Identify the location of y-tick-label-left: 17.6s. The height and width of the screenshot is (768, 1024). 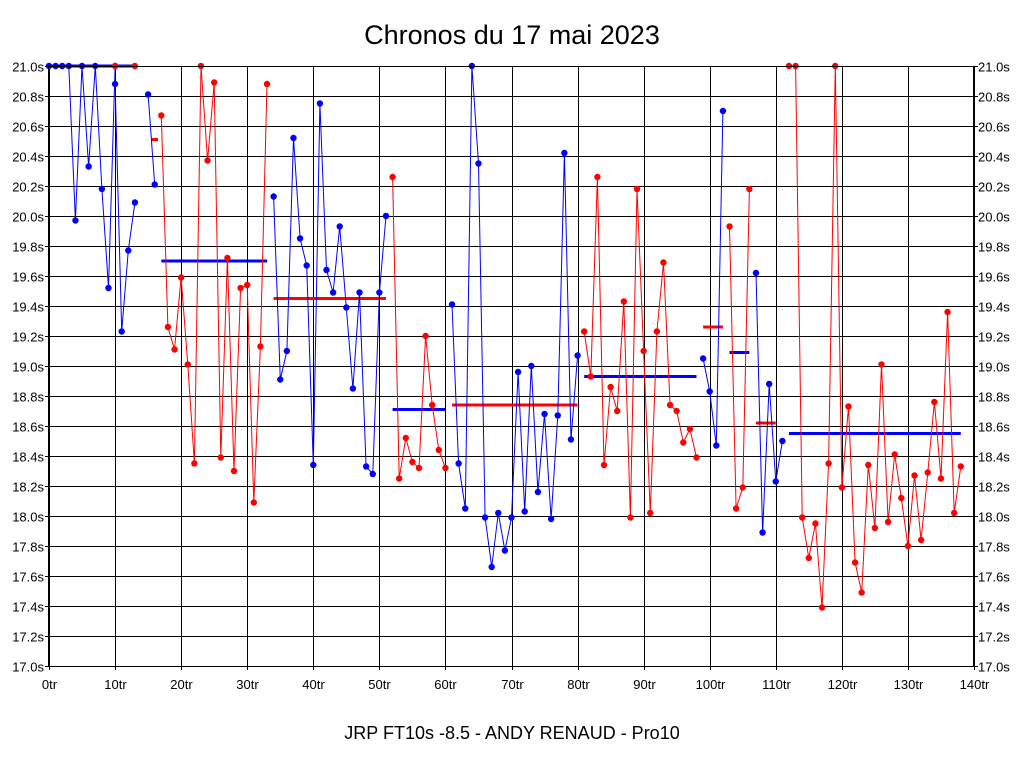
(28, 577).